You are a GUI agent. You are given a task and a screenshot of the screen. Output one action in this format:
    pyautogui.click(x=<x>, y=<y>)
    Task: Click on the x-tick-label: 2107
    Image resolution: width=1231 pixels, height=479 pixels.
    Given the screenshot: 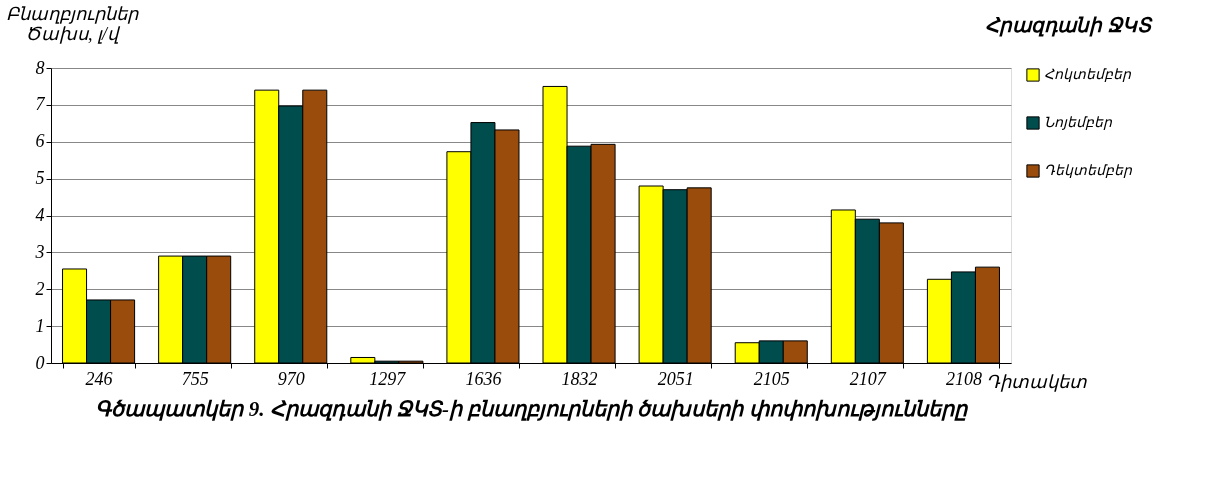 What is the action you would take?
    pyautogui.click(x=868, y=378)
    